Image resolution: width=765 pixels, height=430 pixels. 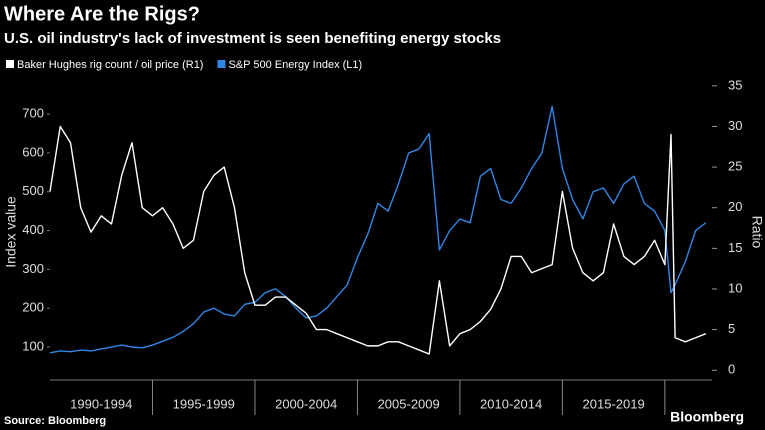 I want to click on chart-title: Where Are the Rigs?, so click(x=102, y=14).